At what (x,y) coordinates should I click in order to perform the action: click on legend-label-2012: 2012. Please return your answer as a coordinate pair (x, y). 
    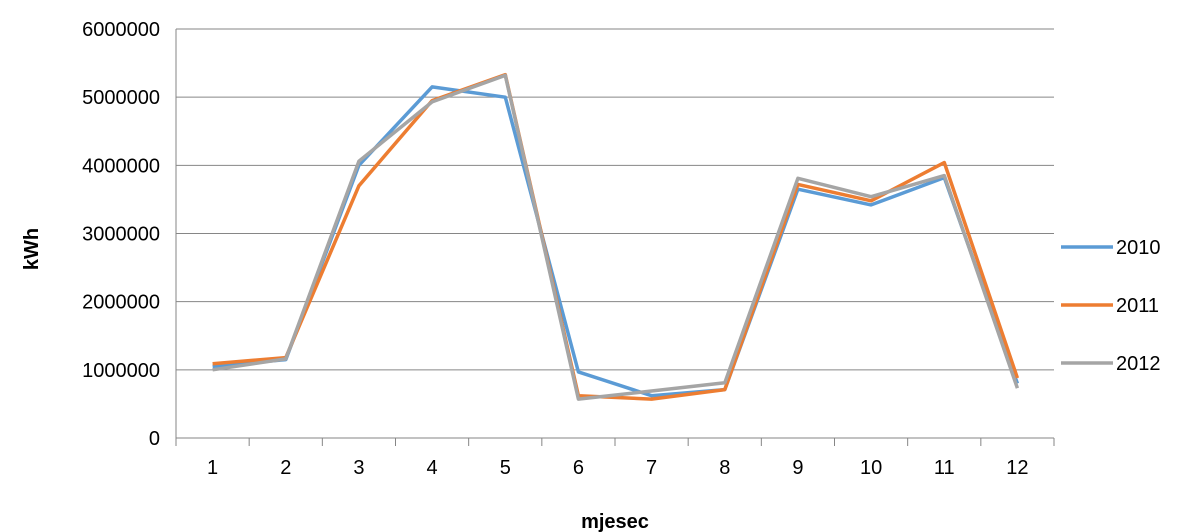
    Looking at the image, I should click on (1138, 364).